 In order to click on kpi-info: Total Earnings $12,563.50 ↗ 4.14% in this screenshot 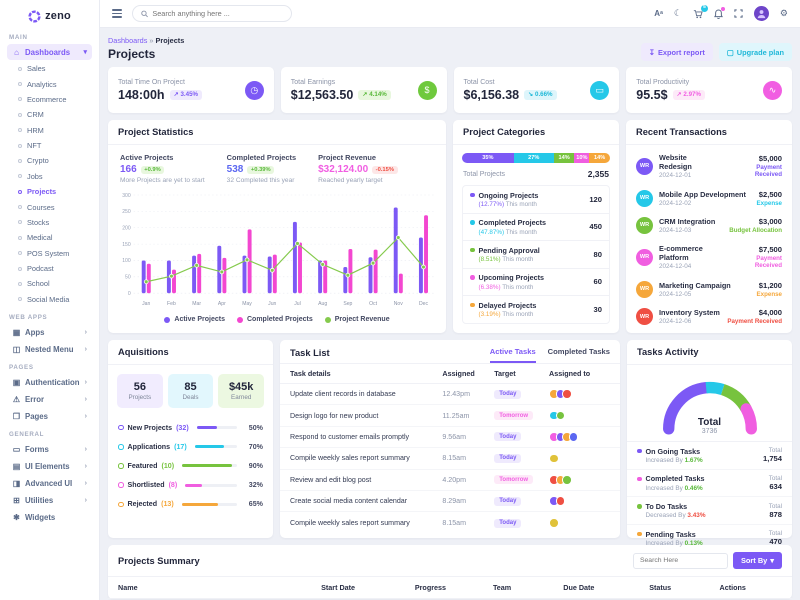, I will do `click(341, 90)`.